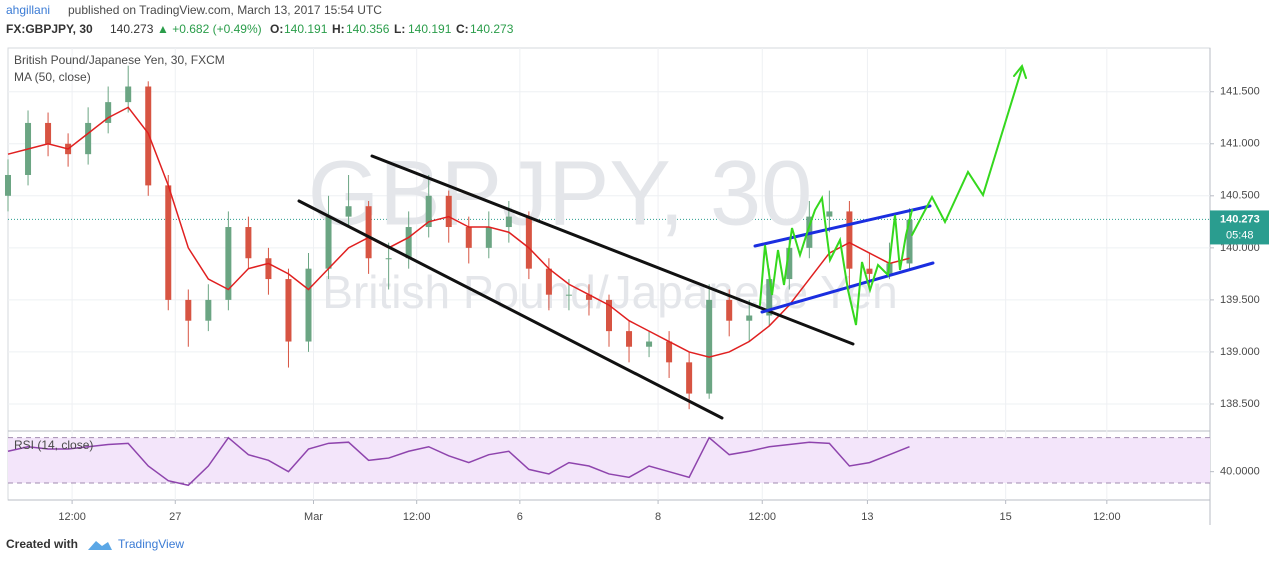 This screenshot has width=1269, height=562. Describe the element at coordinates (392, 29) in the screenshot. I see `ohlc: O: 140.191 H: 140.356 L: 140.191 C: 140.273` at that location.